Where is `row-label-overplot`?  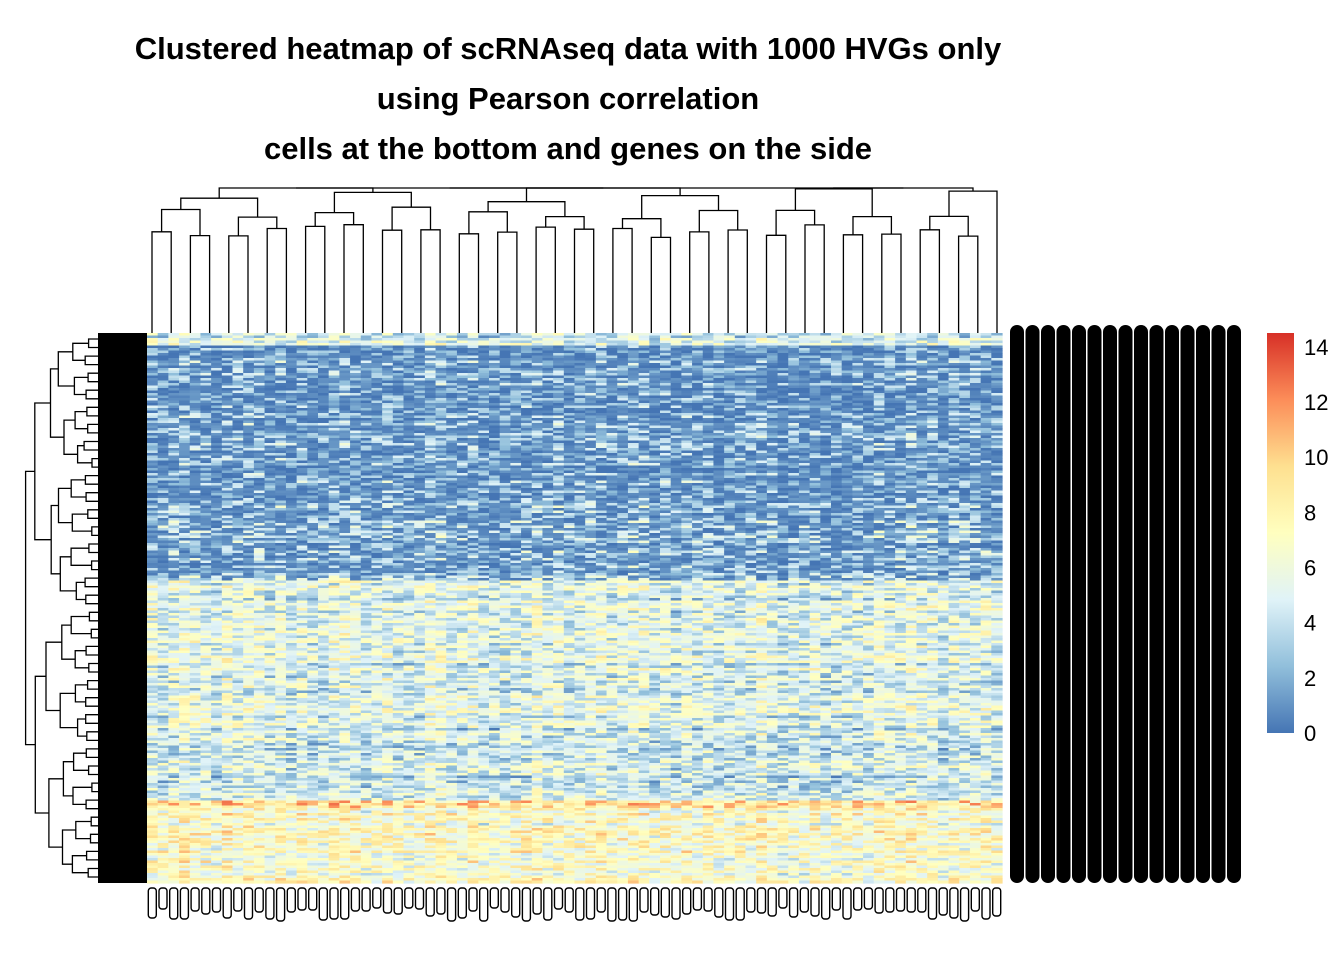
row-label-overplot is located at coordinates (122, 608).